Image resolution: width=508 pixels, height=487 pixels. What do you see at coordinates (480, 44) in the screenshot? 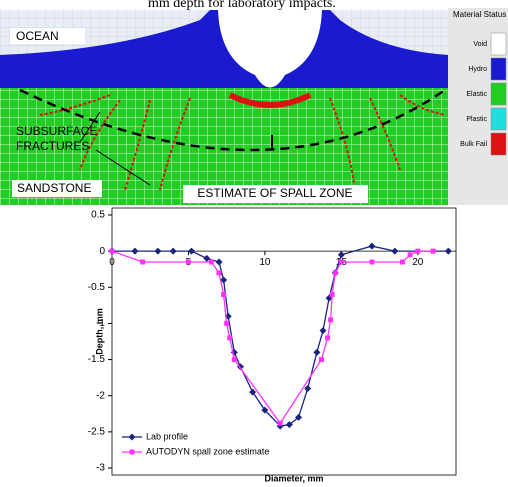
I see `legend-label: Void` at bounding box center [480, 44].